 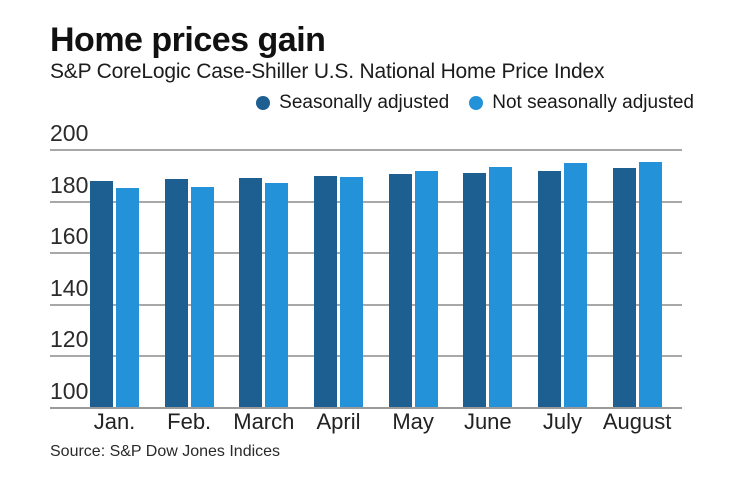 I want to click on legend-item-not-seasonally-adjusted: Not seasonally adjusted, so click(x=581, y=103).